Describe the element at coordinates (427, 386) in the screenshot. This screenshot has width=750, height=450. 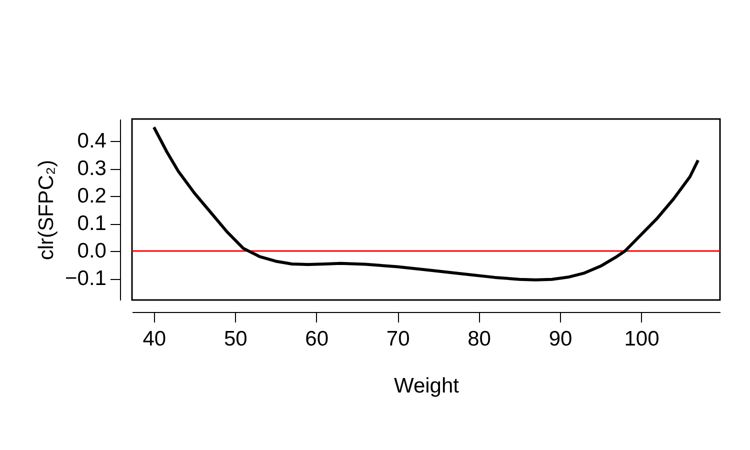
I see `x-axis-title: Weight` at that location.